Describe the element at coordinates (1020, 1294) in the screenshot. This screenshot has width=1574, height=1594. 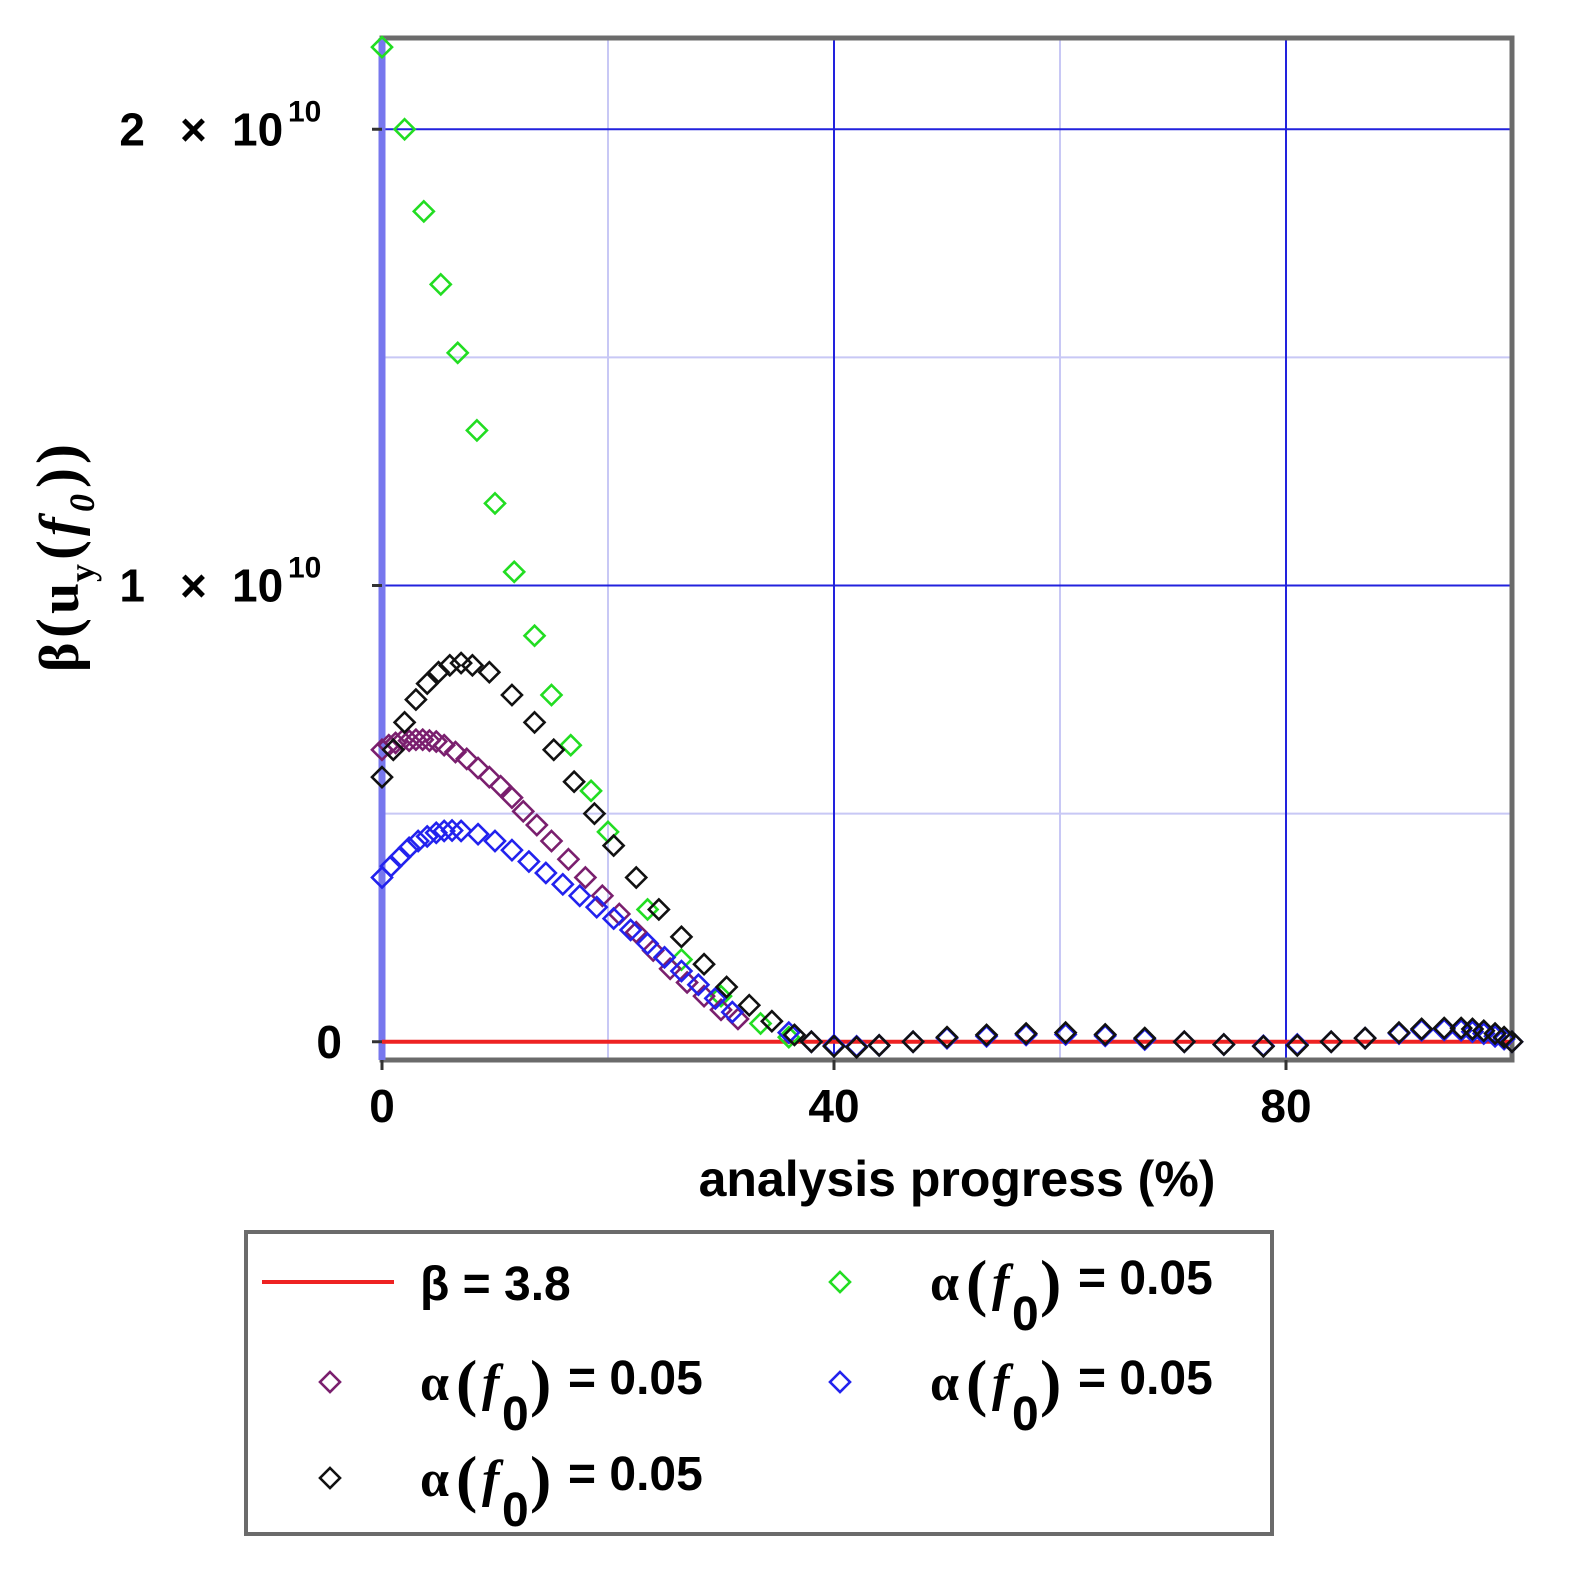
I see `legend-entry-1: α(f0) = 0.05` at that location.